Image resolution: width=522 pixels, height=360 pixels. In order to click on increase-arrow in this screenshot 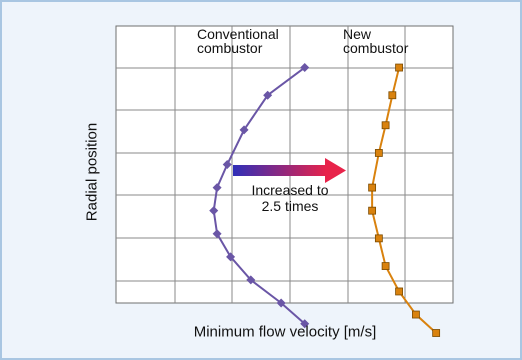, I will do `click(289, 170)`.